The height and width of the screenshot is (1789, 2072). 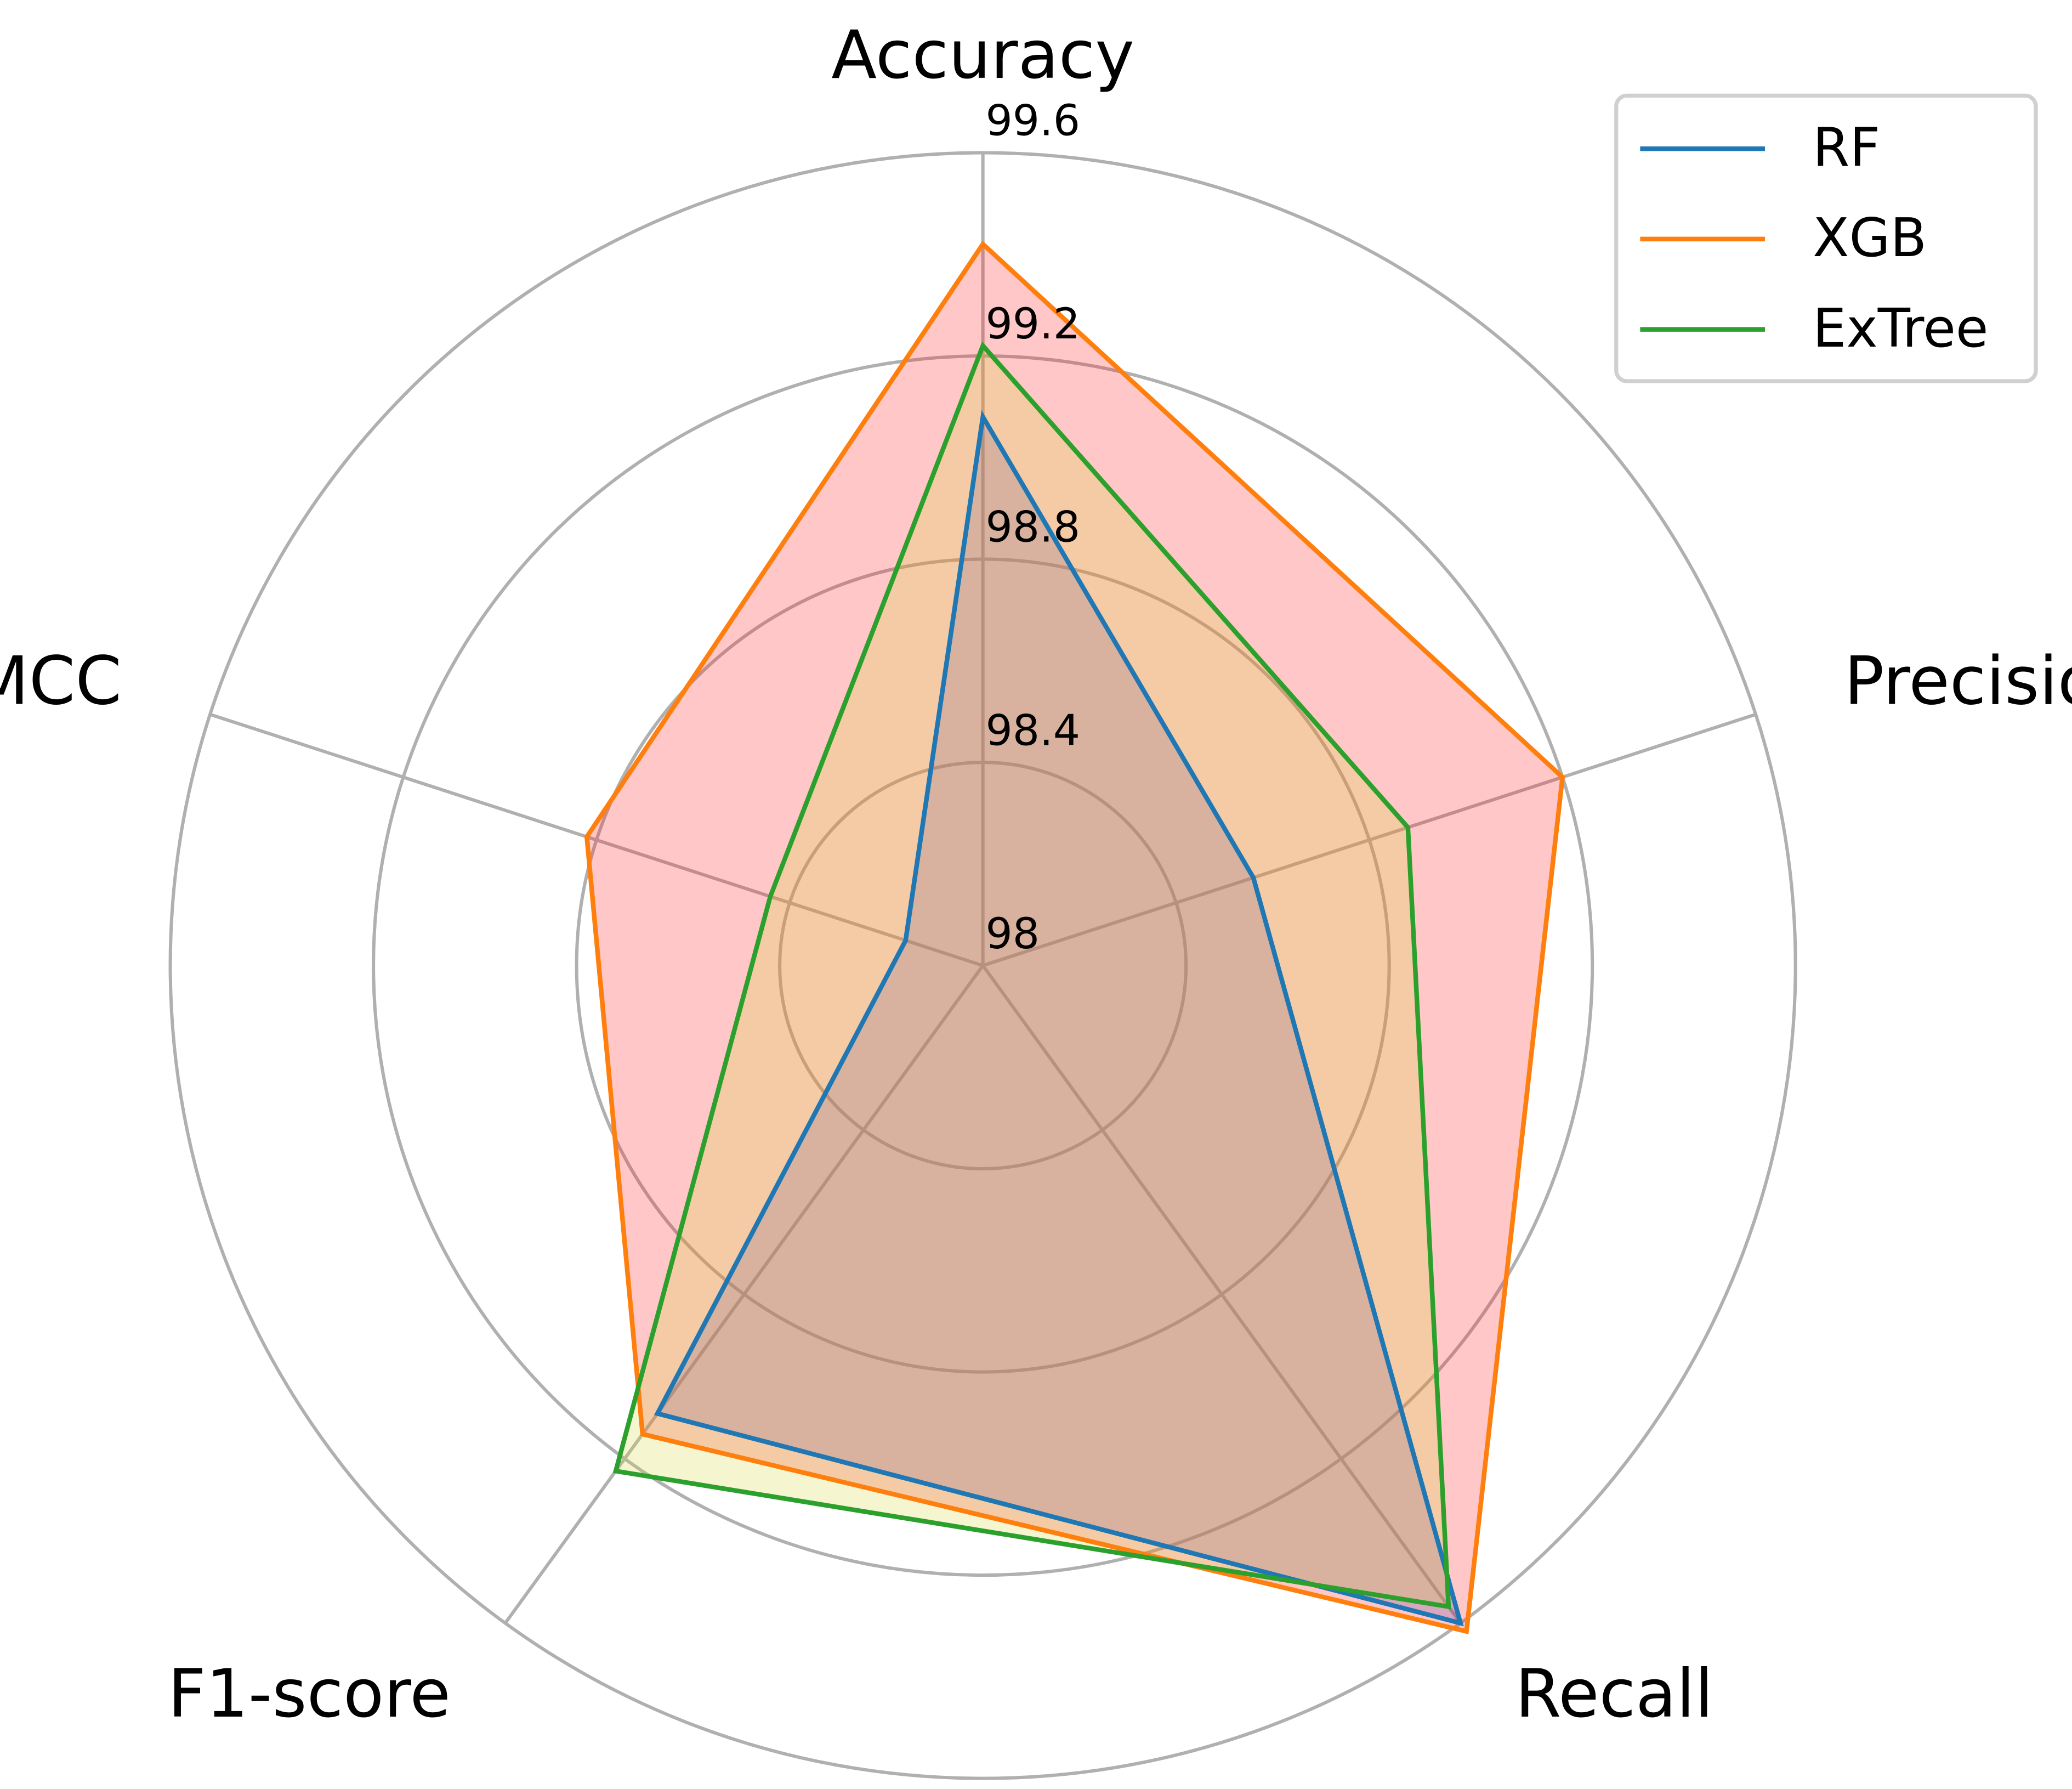 I want to click on r-tick-label: 98.8, so click(x=1032, y=527).